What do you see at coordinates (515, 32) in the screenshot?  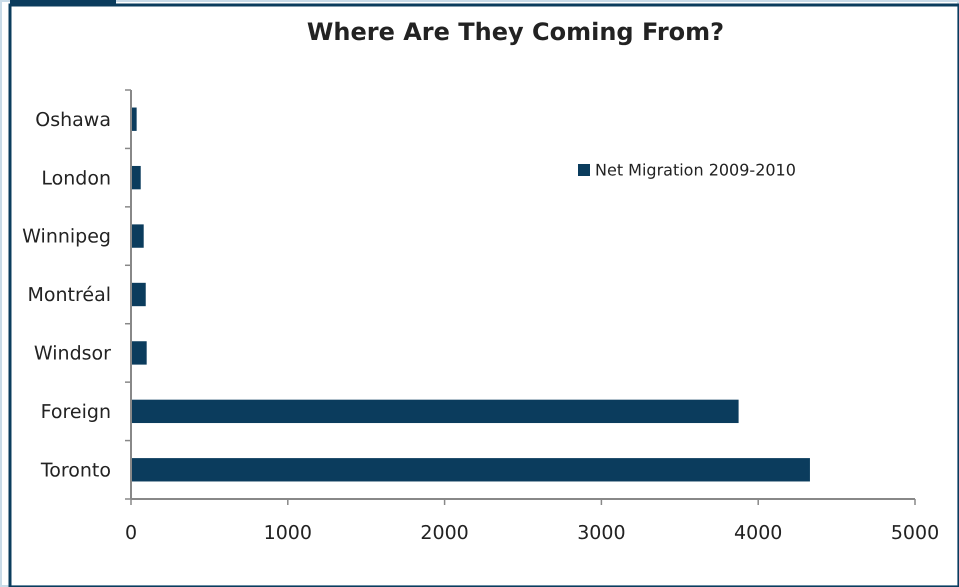 I see `chart-title: Where Are They Coming From?` at bounding box center [515, 32].